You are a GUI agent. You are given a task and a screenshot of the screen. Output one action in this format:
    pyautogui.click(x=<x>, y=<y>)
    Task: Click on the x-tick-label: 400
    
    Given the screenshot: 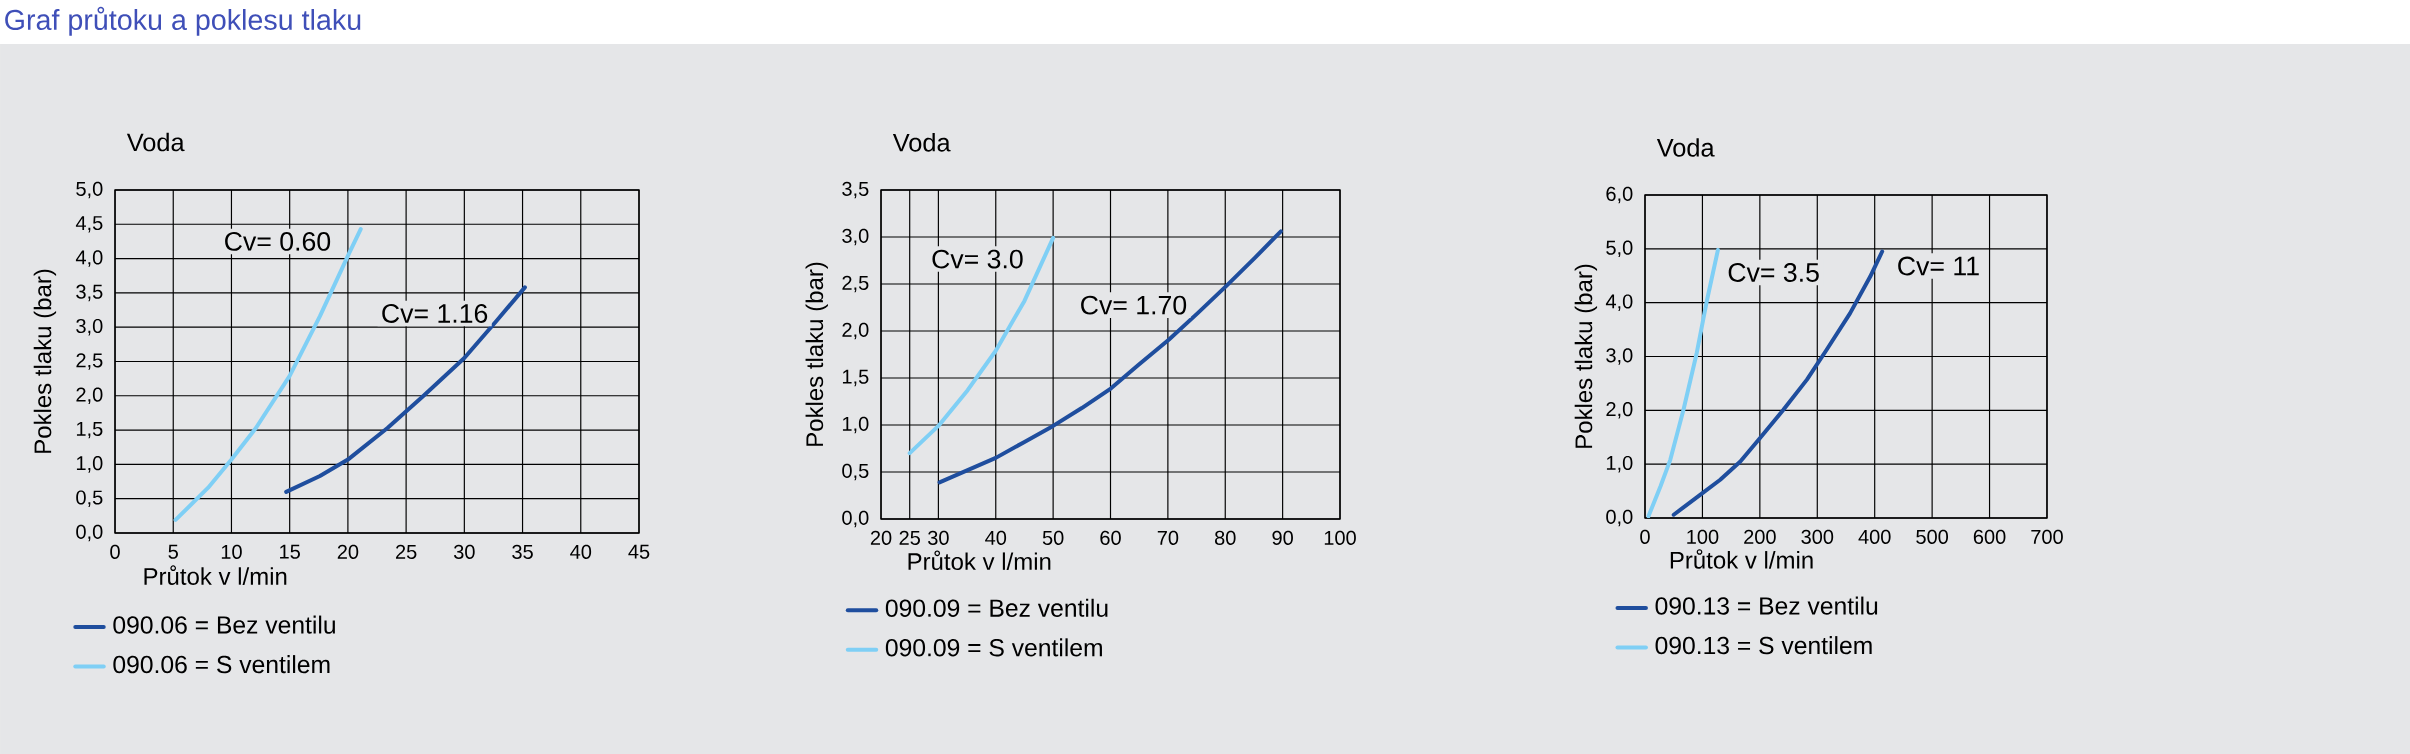 What is the action you would take?
    pyautogui.click(x=1874, y=536)
    